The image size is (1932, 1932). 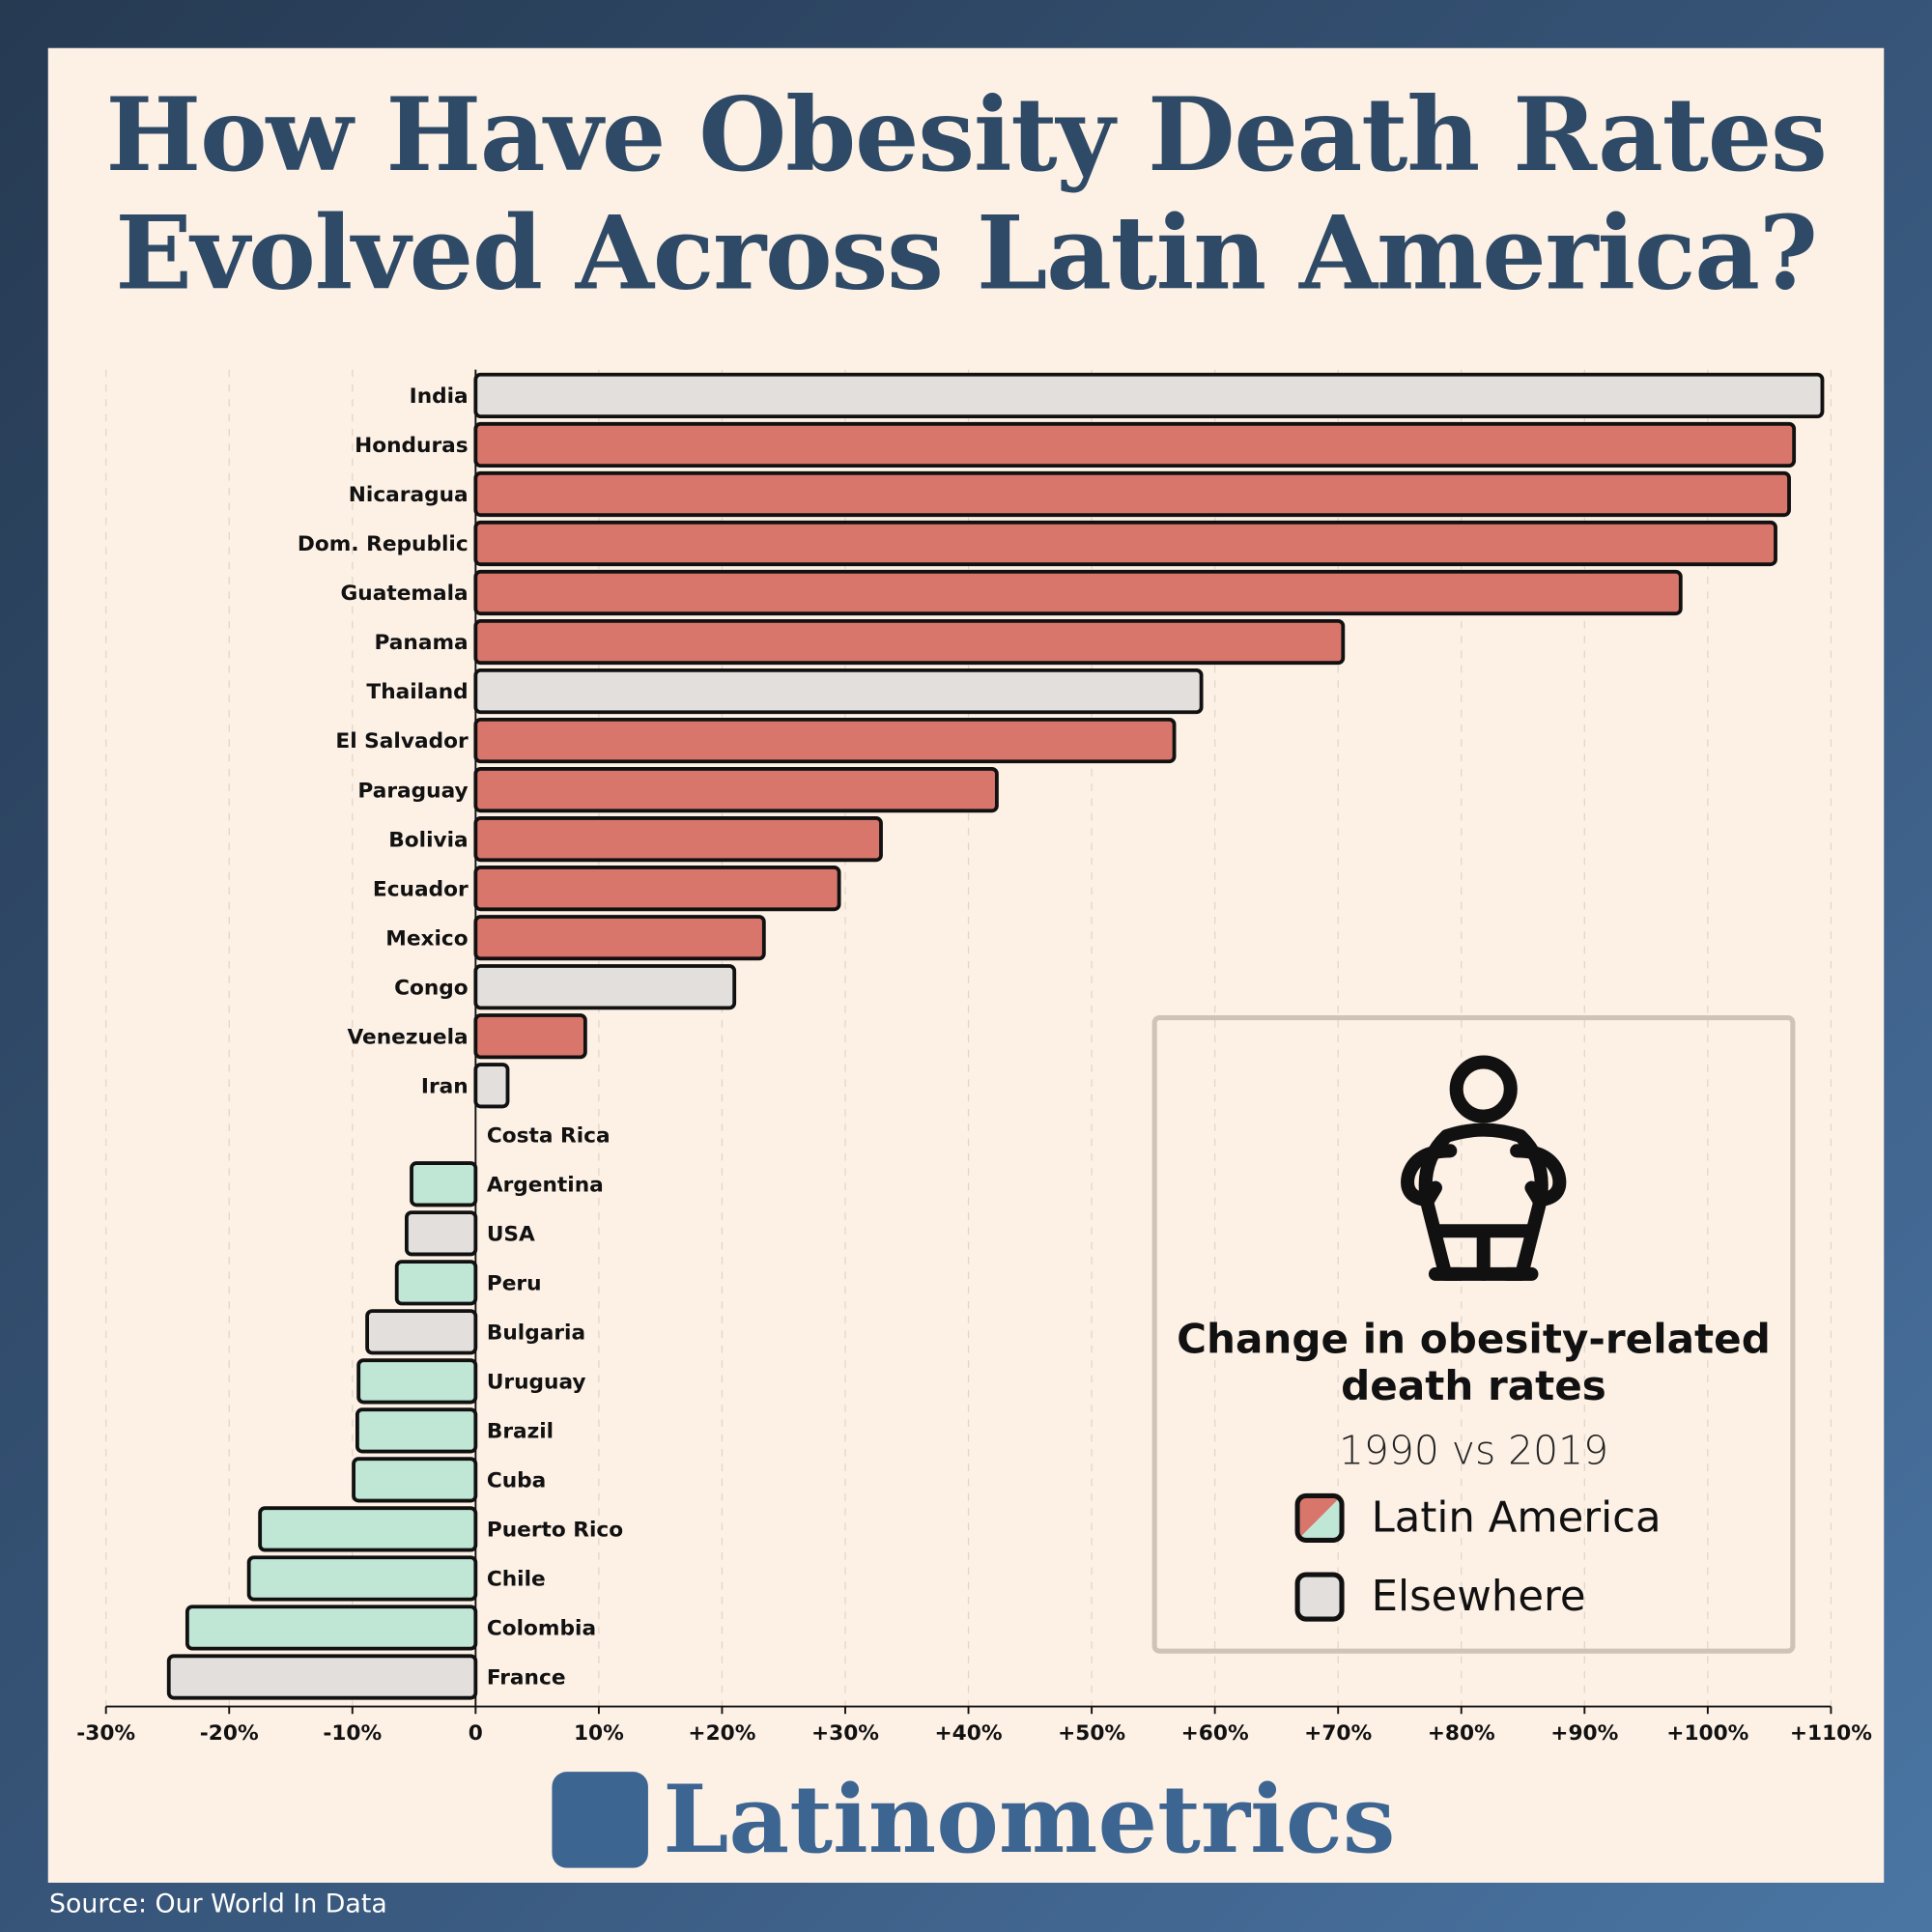 What do you see at coordinates (721, 1733) in the screenshot?
I see `x-tick-label: +20%` at bounding box center [721, 1733].